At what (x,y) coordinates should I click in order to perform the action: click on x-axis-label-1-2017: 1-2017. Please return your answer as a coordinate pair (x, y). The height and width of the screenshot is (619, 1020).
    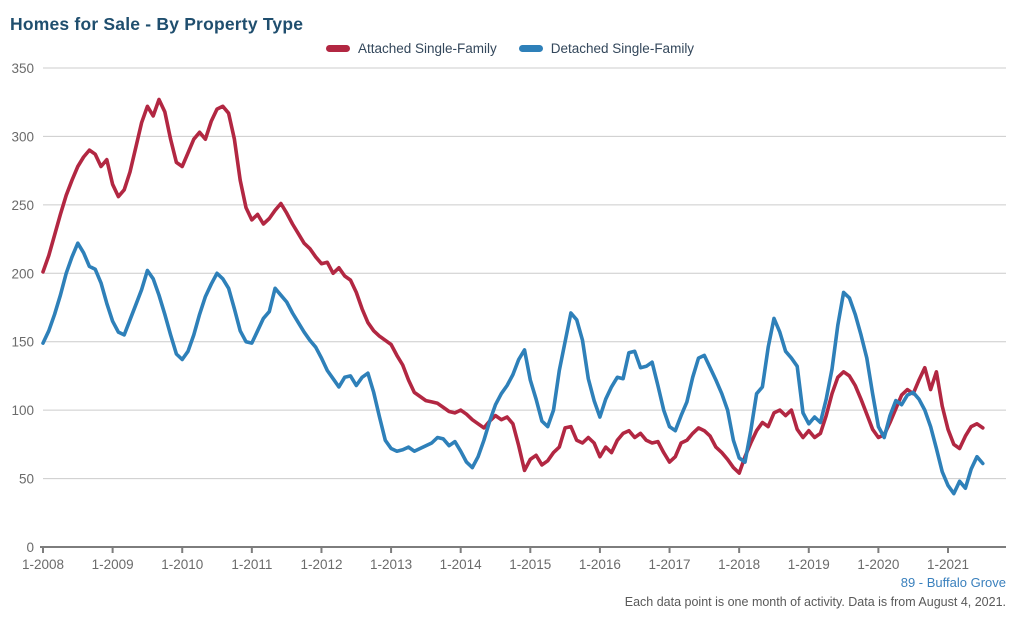
    Looking at the image, I should click on (670, 564).